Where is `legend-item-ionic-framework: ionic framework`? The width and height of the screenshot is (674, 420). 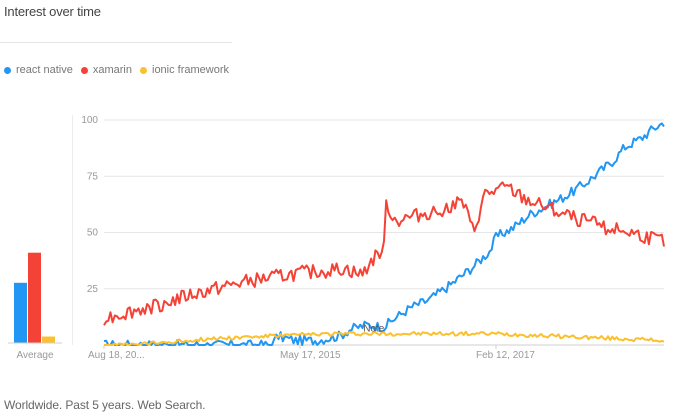
legend-item-ionic-framework: ionic framework is located at coordinates (184, 70).